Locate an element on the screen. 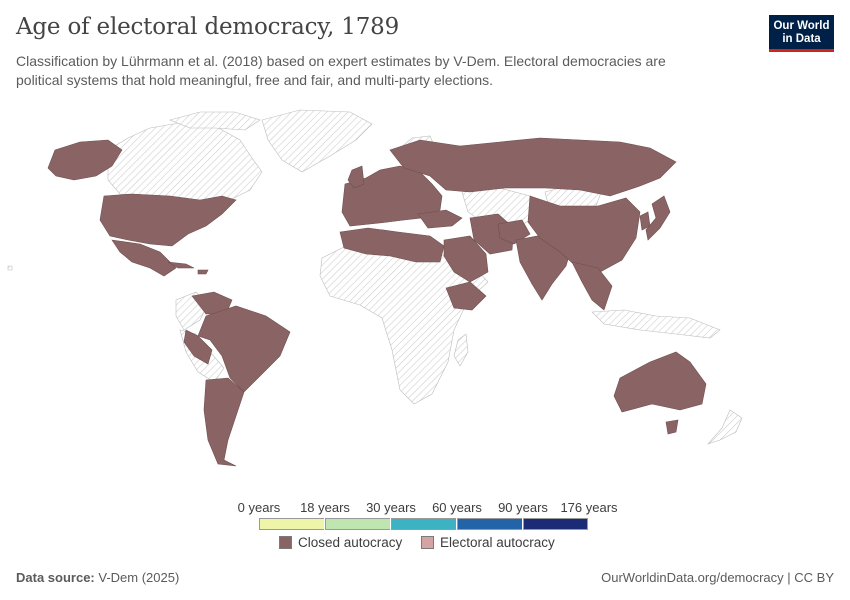 Image resolution: width=850 pixels, height=600 pixels. data-source-value: V-Dem (2025) is located at coordinates (139, 577).